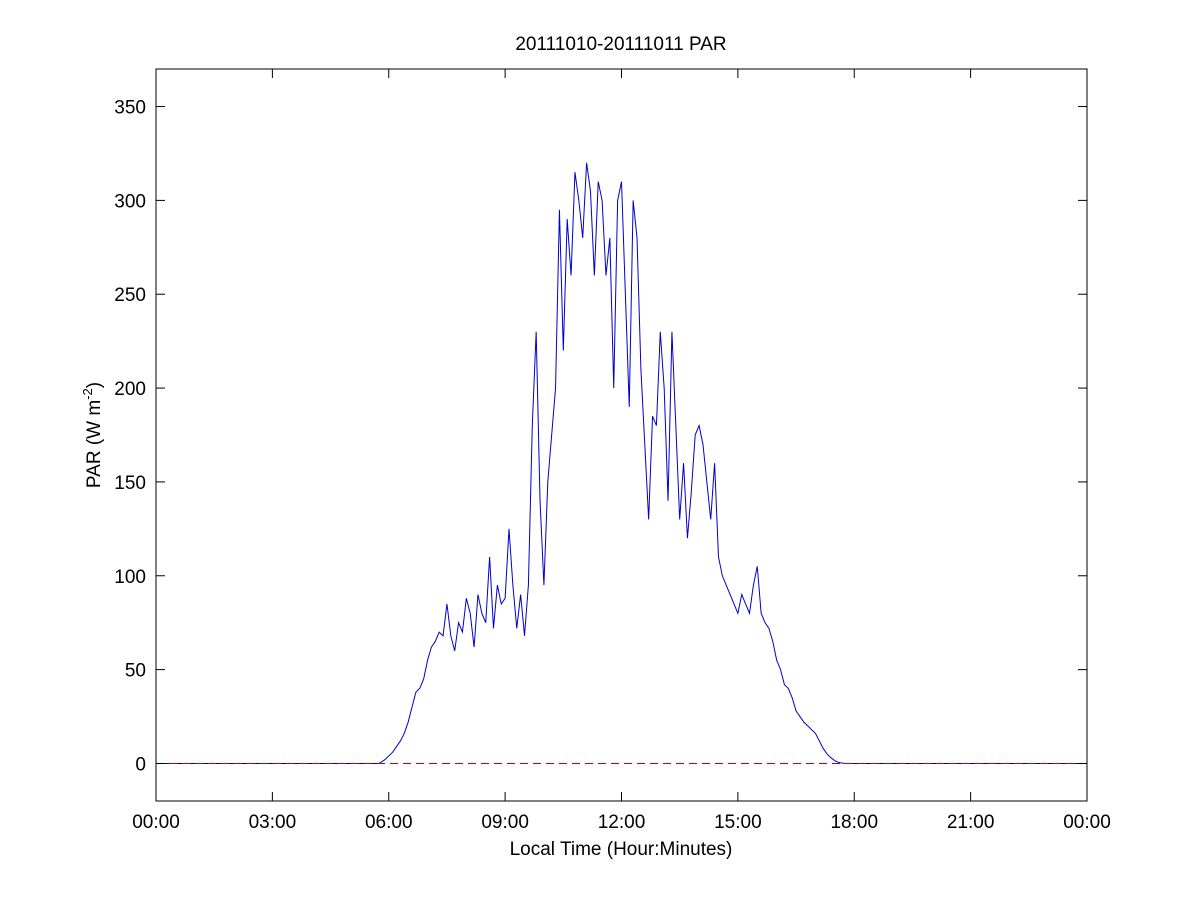 Image resolution: width=1201 pixels, height=906 pixels. What do you see at coordinates (273, 822) in the screenshot?
I see `x-tick-label: 03:00` at bounding box center [273, 822].